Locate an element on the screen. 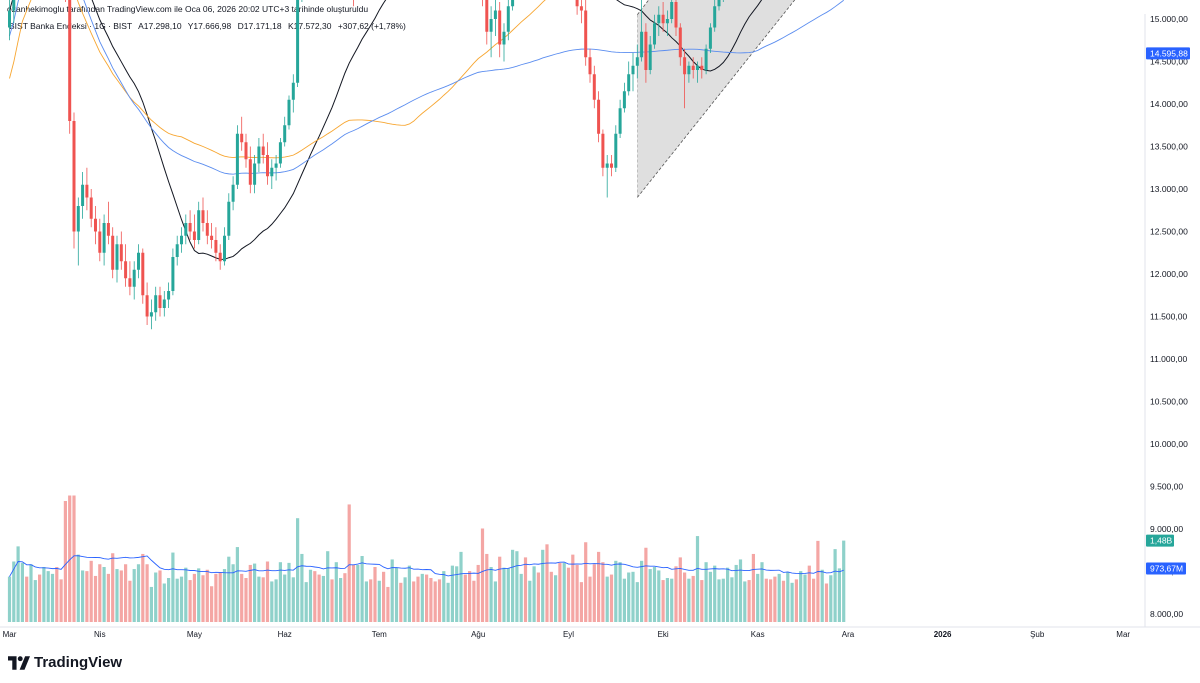  trend-channel-fill is located at coordinates (772, 99).